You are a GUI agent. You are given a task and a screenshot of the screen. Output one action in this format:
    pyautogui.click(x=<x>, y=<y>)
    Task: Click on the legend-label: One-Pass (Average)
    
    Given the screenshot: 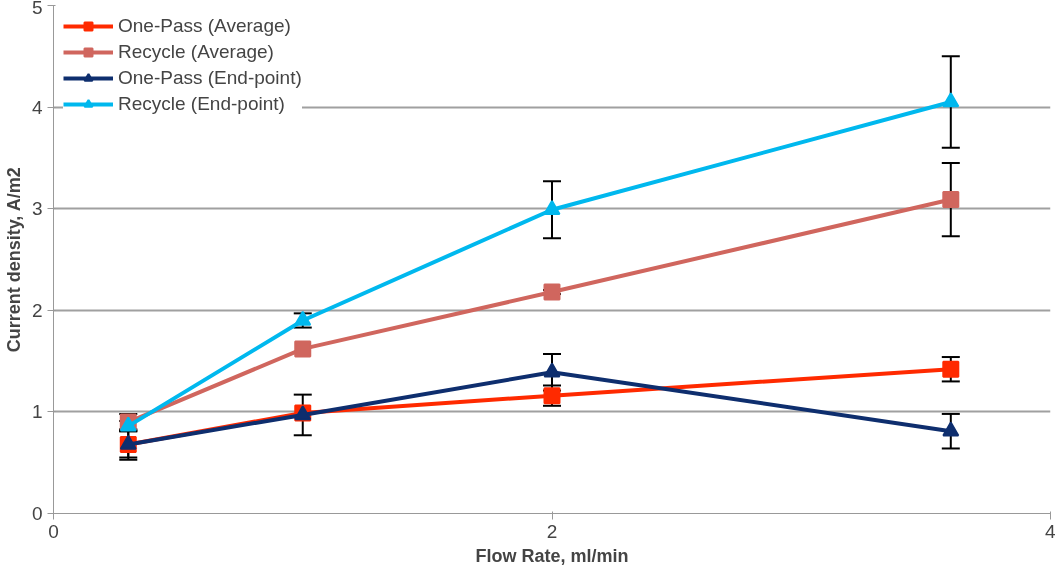 What is the action you would take?
    pyautogui.click(x=204, y=26)
    